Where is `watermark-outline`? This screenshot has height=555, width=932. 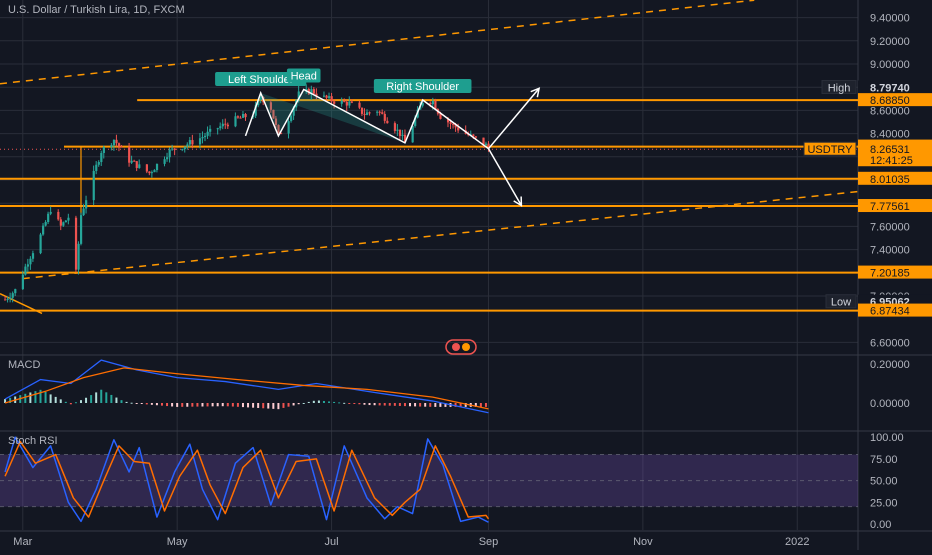 watermark-outline is located at coordinates (461, 347).